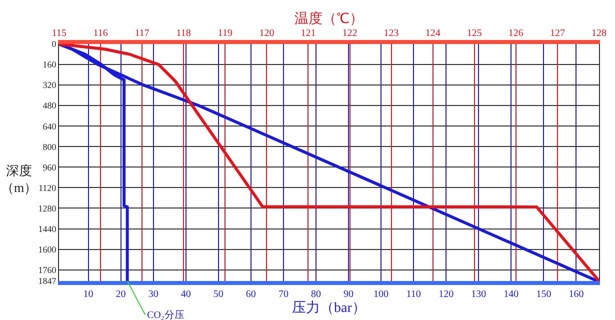 The height and width of the screenshot is (320, 615). I want to click on x-tick-label: 60, so click(251, 294).